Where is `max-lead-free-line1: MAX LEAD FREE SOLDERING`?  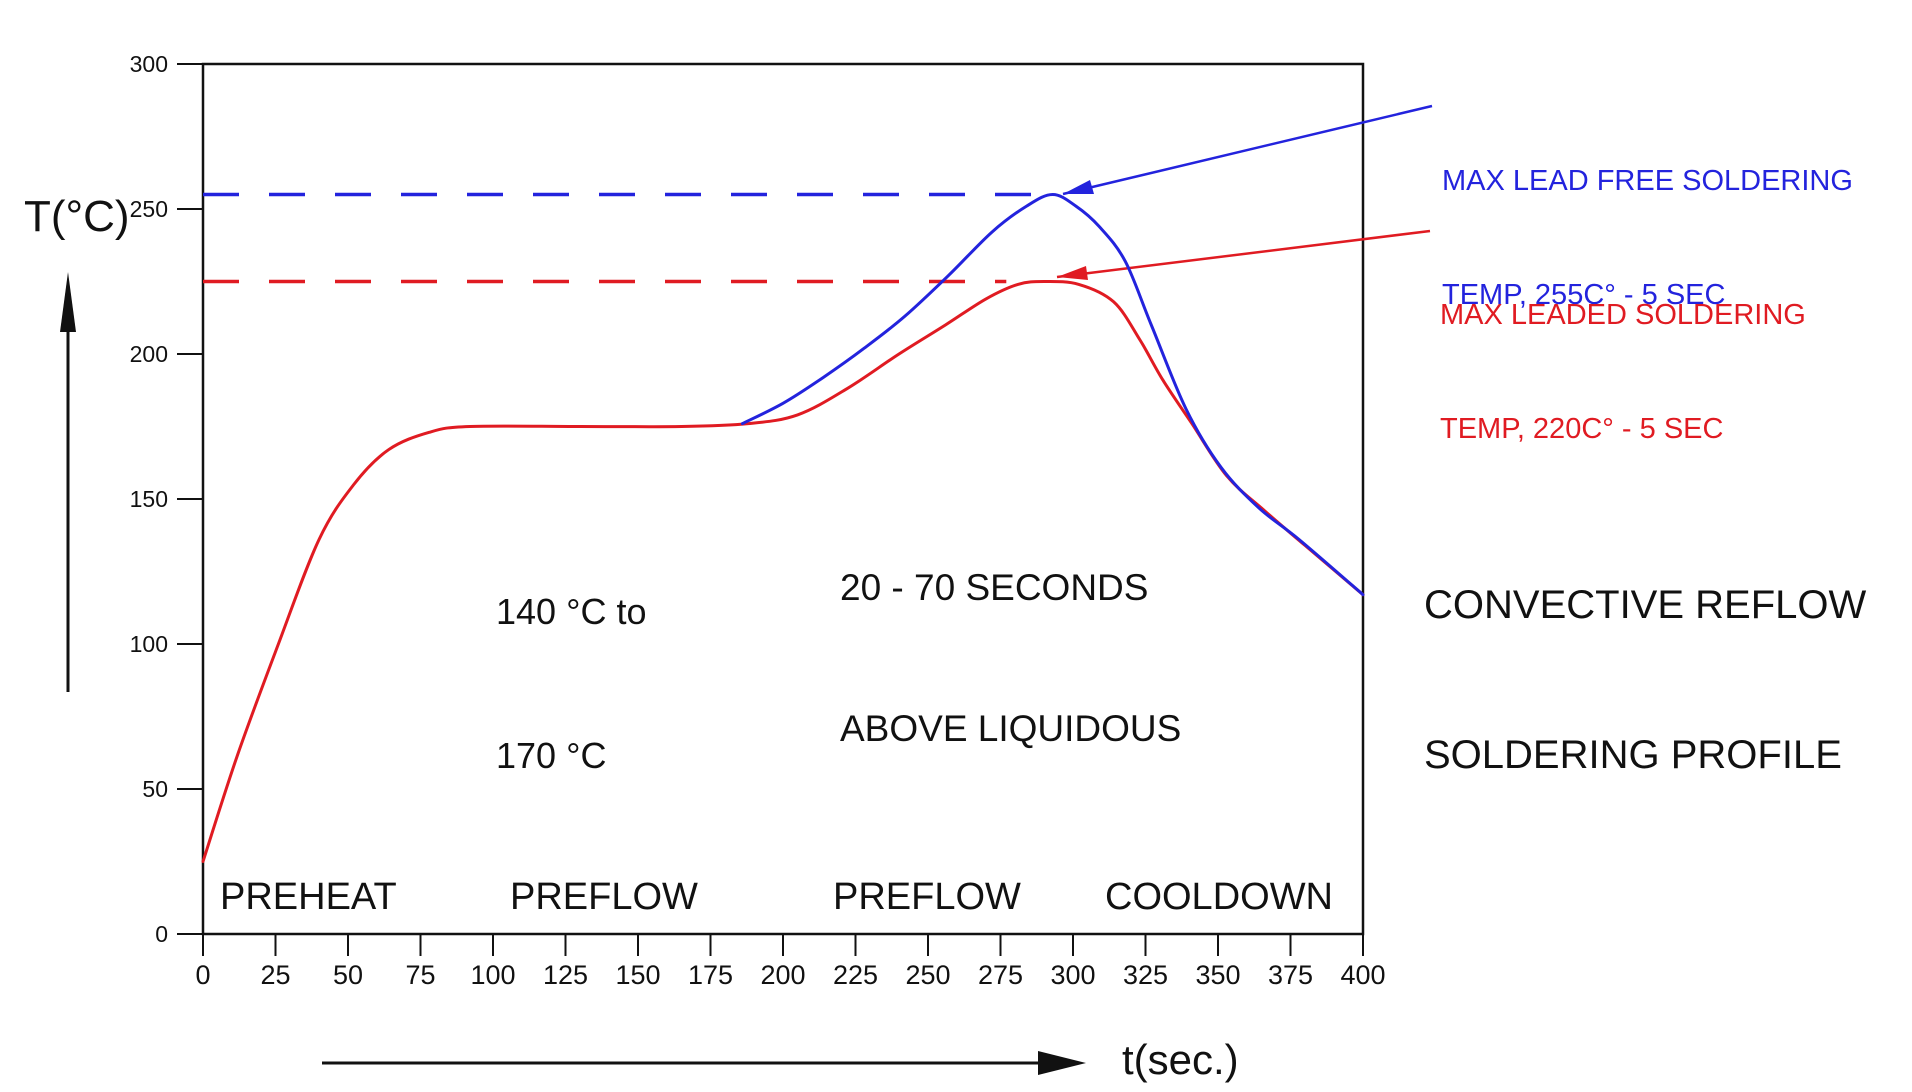 max-lead-free-line1: MAX LEAD FREE SOLDERING is located at coordinates (1647, 181).